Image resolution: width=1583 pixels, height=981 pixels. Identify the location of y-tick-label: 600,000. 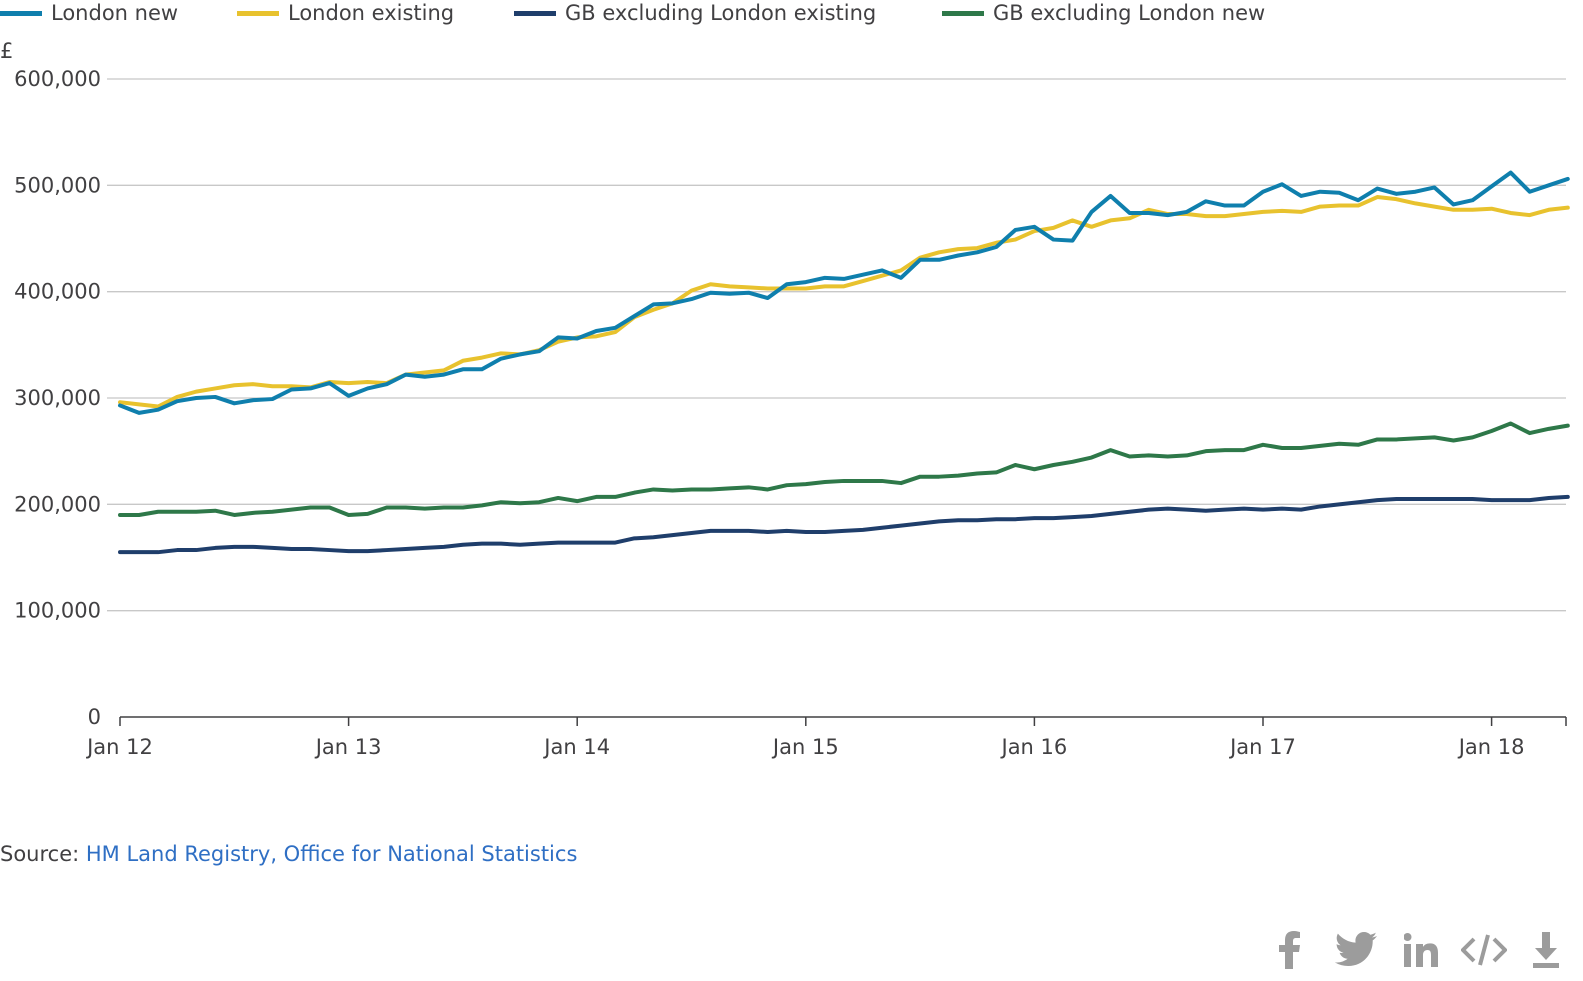
(57, 79).